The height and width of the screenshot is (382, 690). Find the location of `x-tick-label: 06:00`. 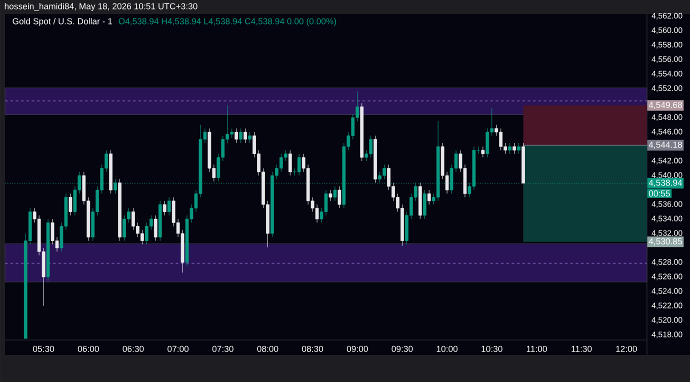

x-tick-label: 06:00 is located at coordinates (88, 349).